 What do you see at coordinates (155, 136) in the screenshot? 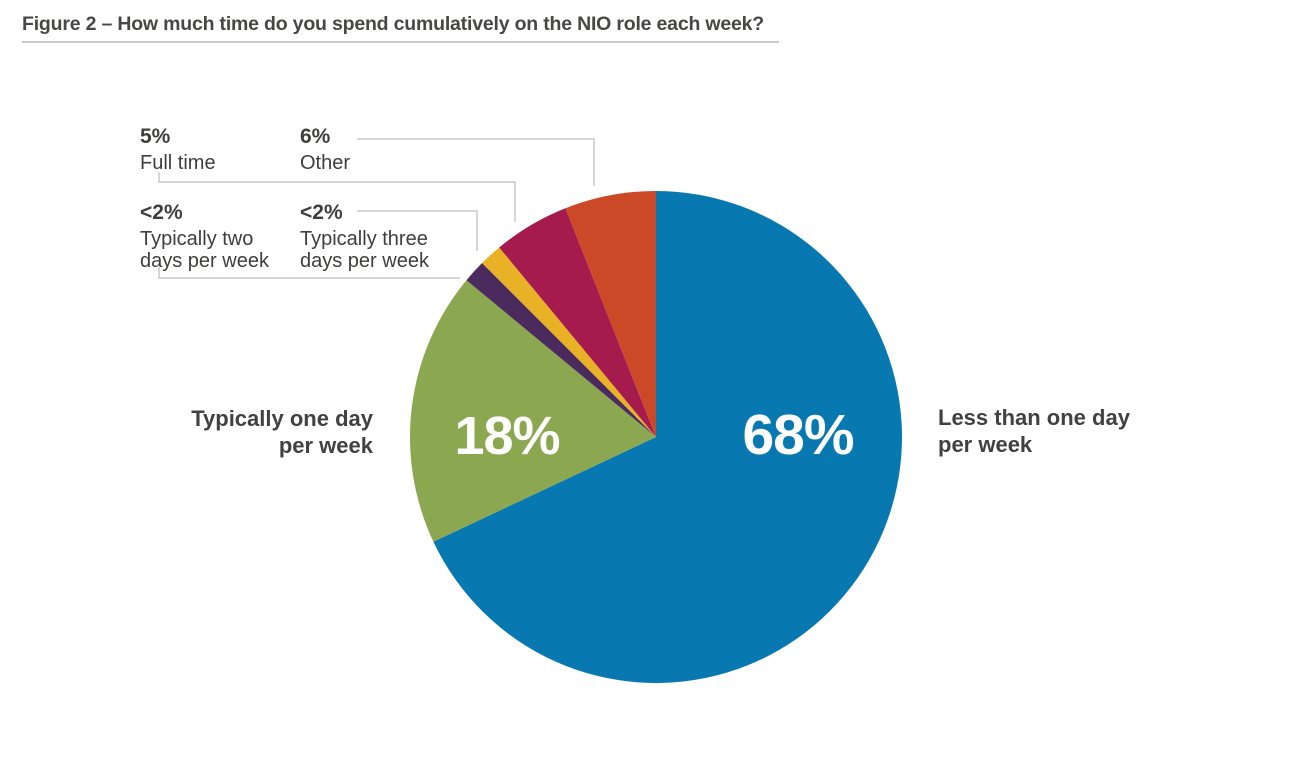
I see `callout-full-time-pct: 5%` at bounding box center [155, 136].